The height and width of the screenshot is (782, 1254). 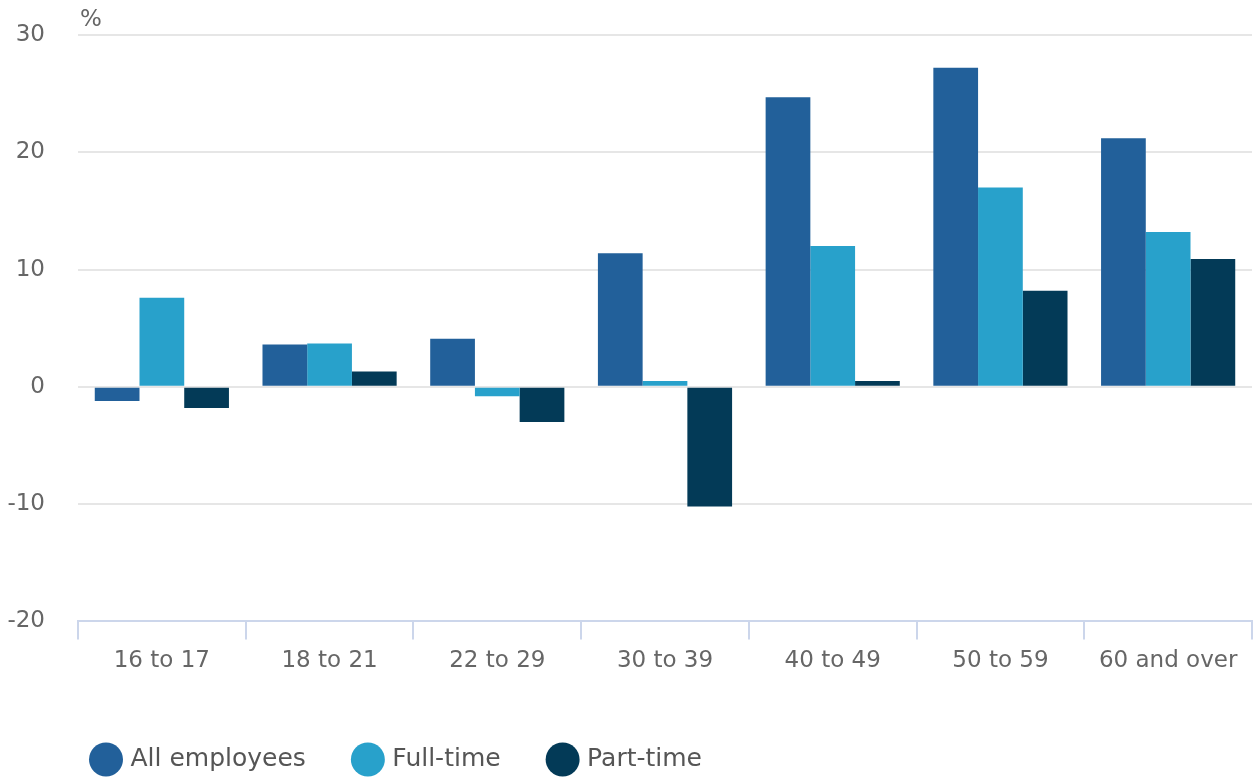 I want to click on x-tick-label: 18 to 21, so click(x=329, y=659).